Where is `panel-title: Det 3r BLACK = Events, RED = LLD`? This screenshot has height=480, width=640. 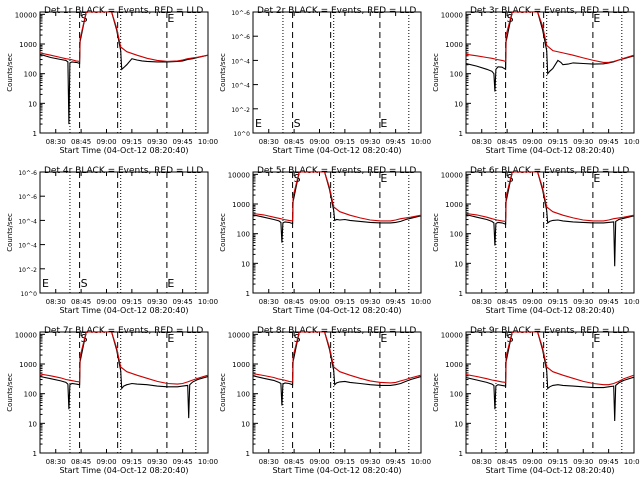 panel-title: Det 3r BLACK = Events, RED = LLD is located at coordinates (549, 11).